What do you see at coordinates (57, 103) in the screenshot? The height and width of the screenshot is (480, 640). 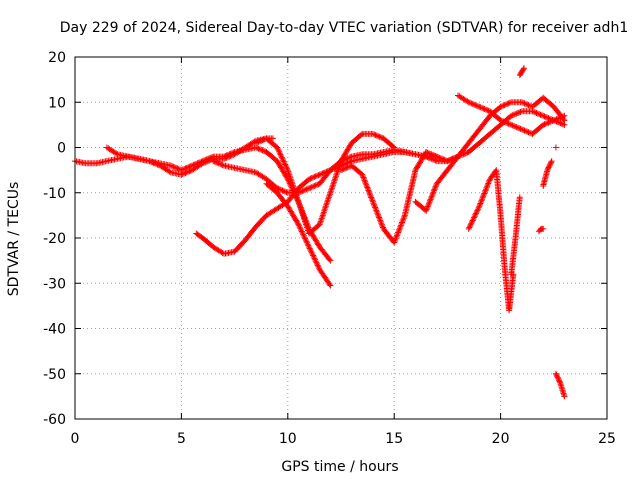 I see `y-tick-label: 10` at bounding box center [57, 103].